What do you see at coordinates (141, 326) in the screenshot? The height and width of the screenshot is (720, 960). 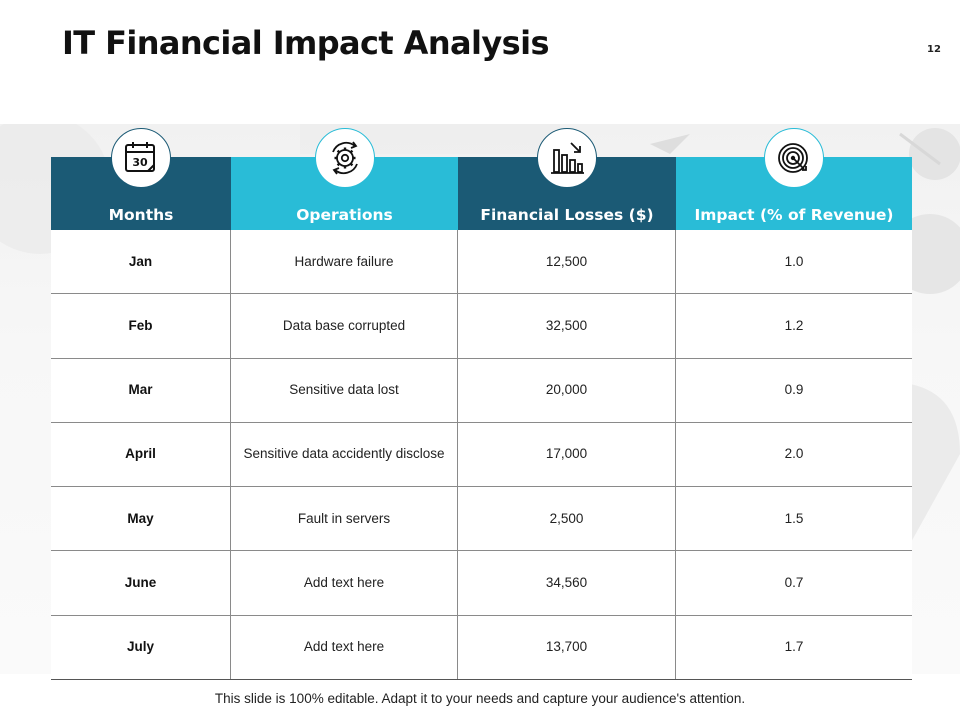 I see `month-cell: Feb` at bounding box center [141, 326].